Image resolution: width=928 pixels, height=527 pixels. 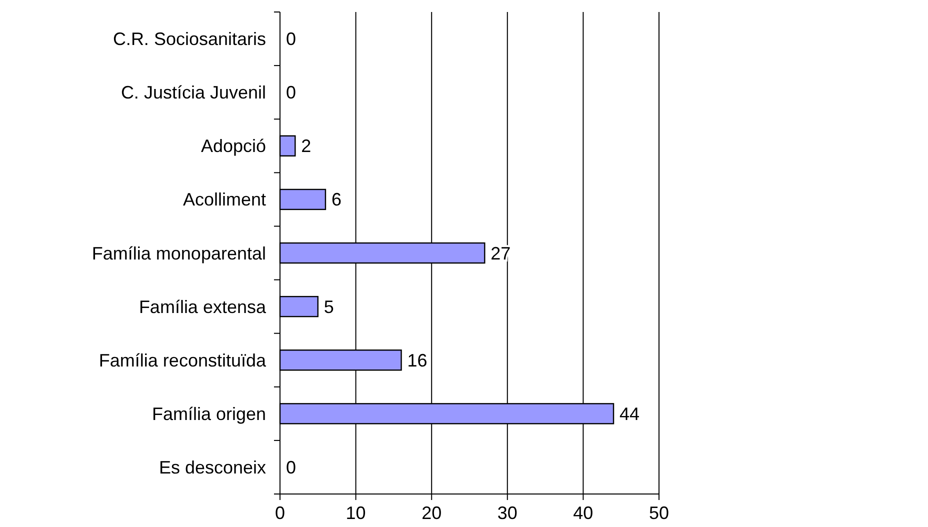 I want to click on x-tick-label: 20, so click(x=432, y=513).